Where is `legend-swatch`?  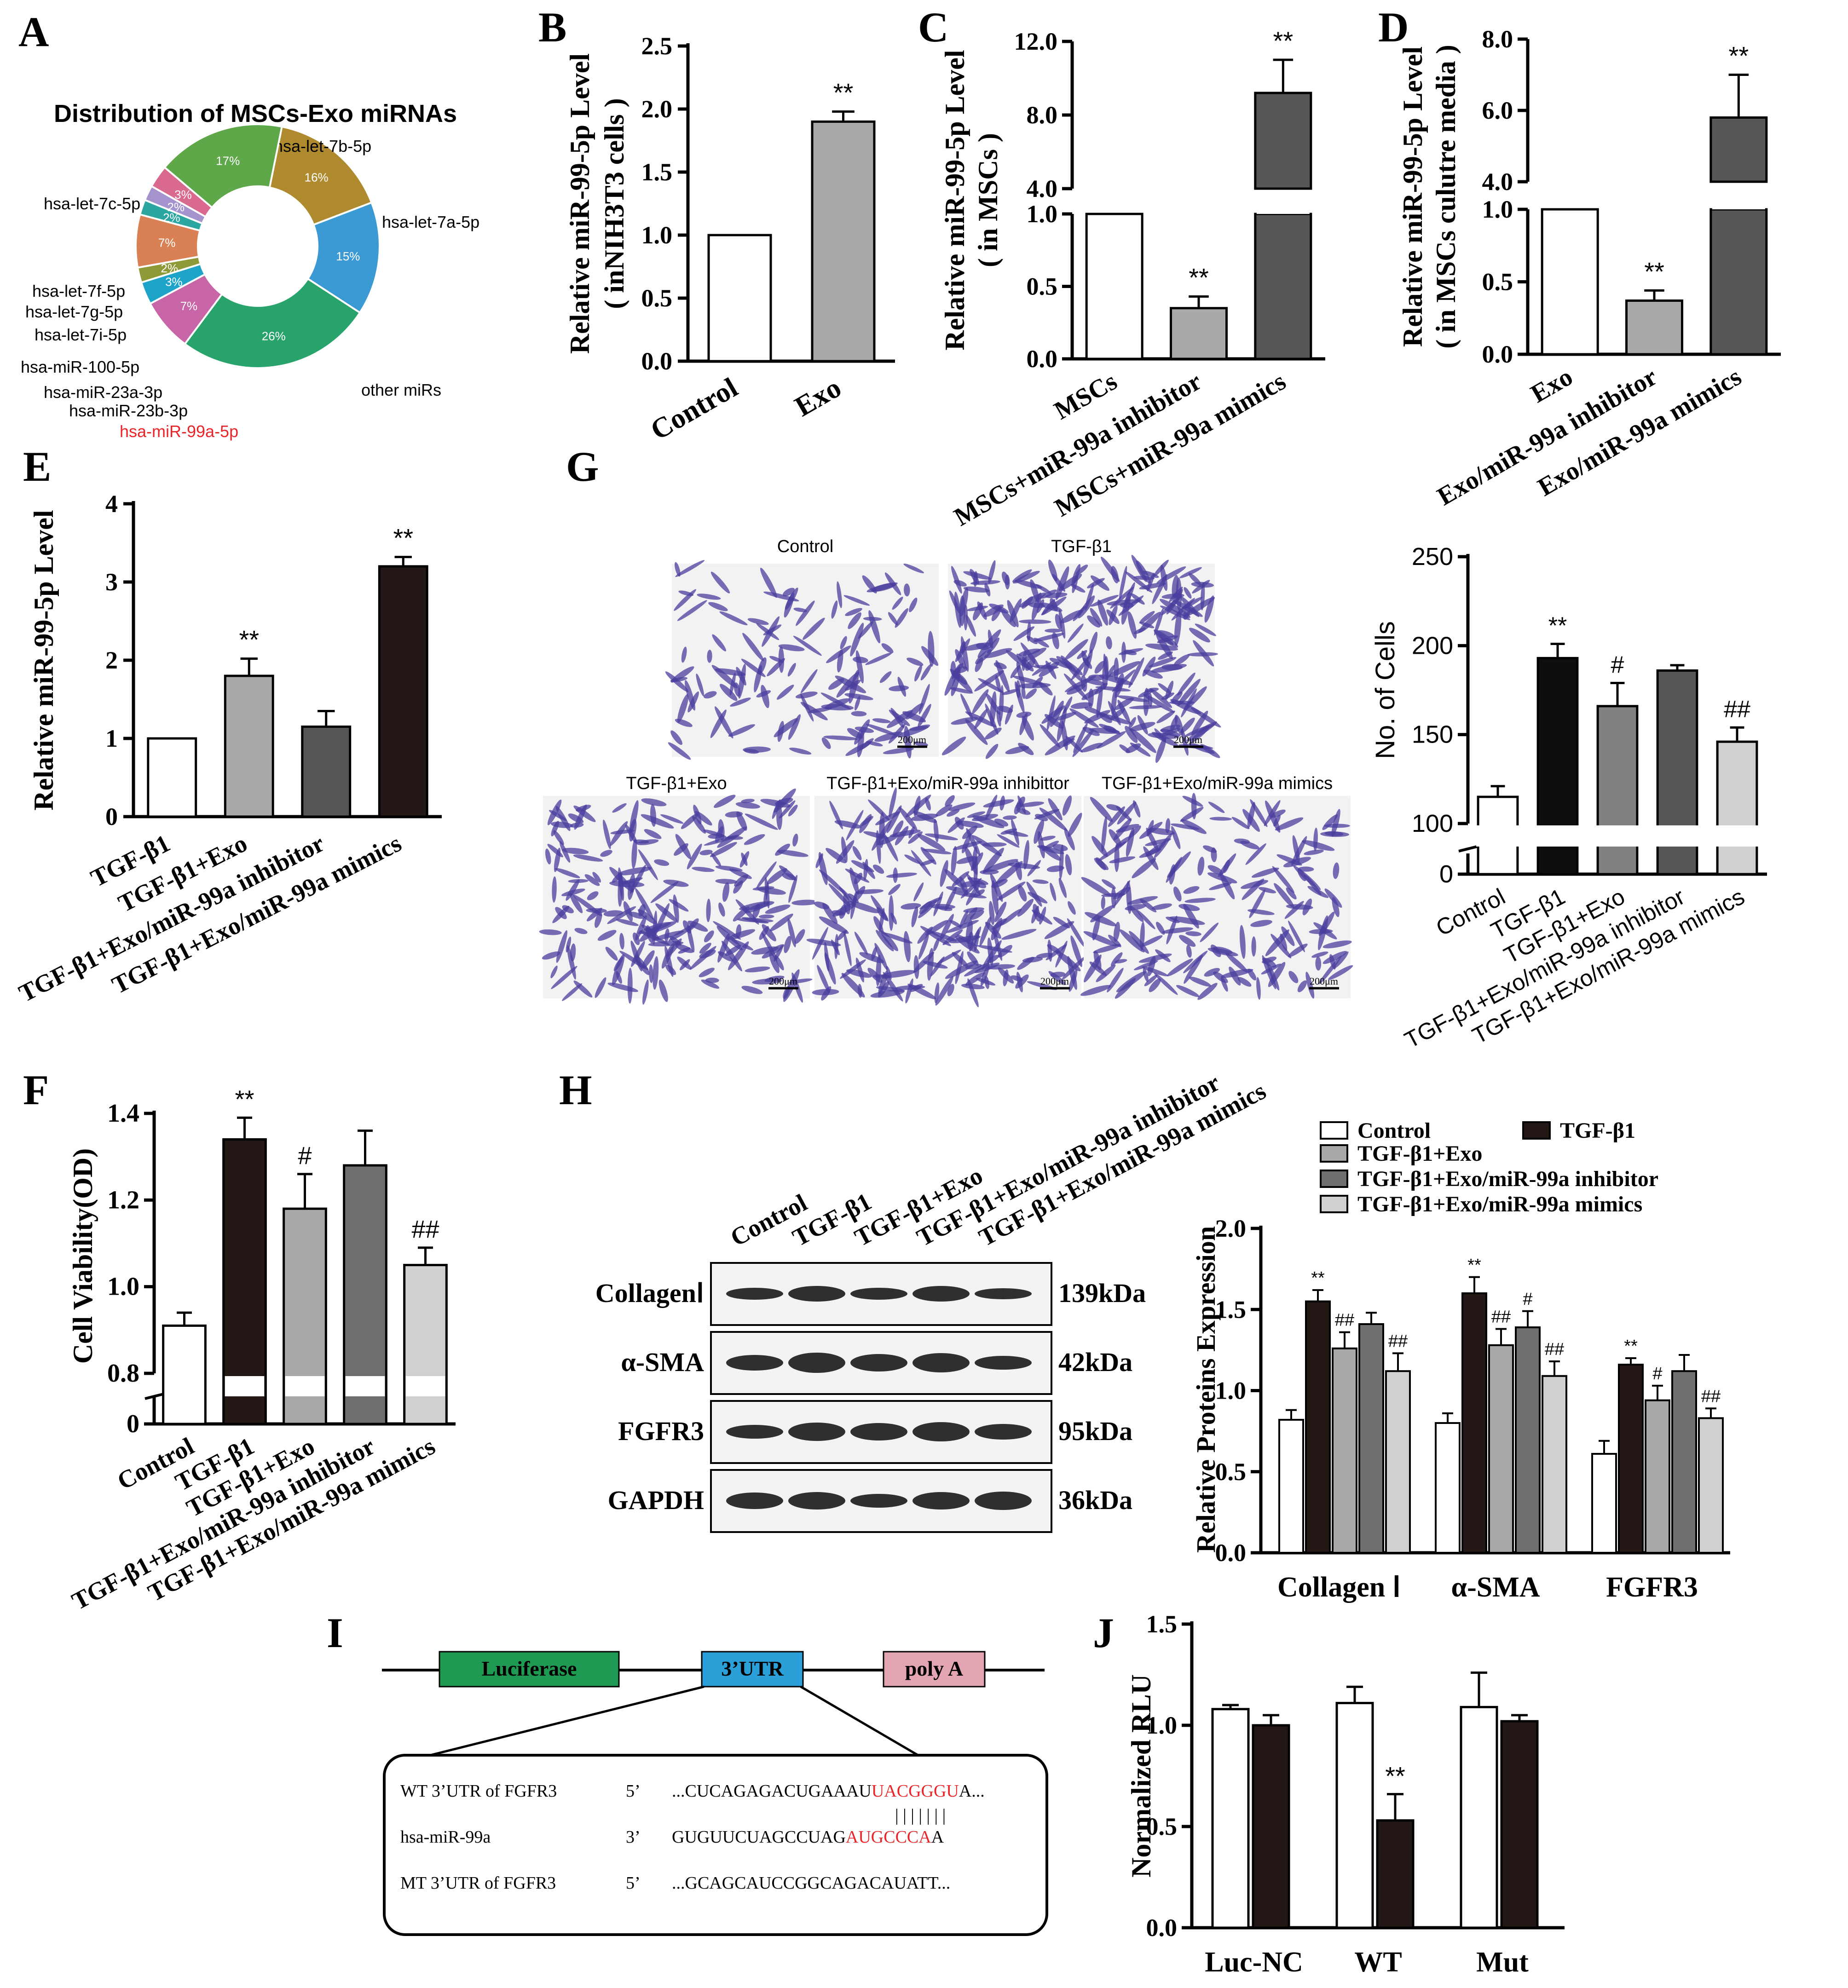
legend-swatch is located at coordinates (1536, 1130).